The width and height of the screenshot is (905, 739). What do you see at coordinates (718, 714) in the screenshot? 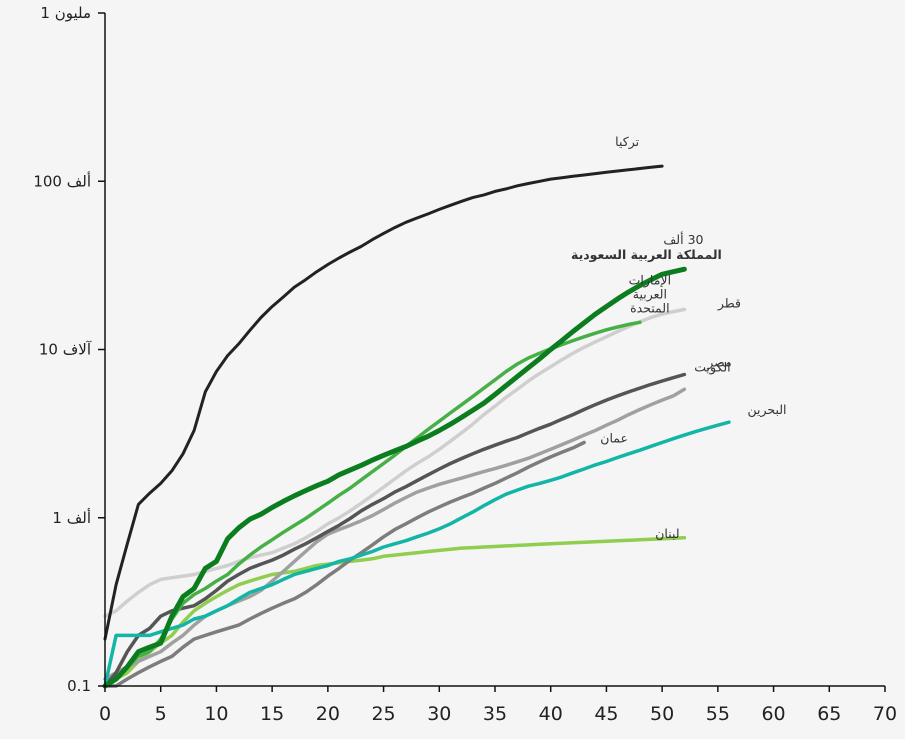
I see `x-tick-label: 55` at bounding box center [718, 714].